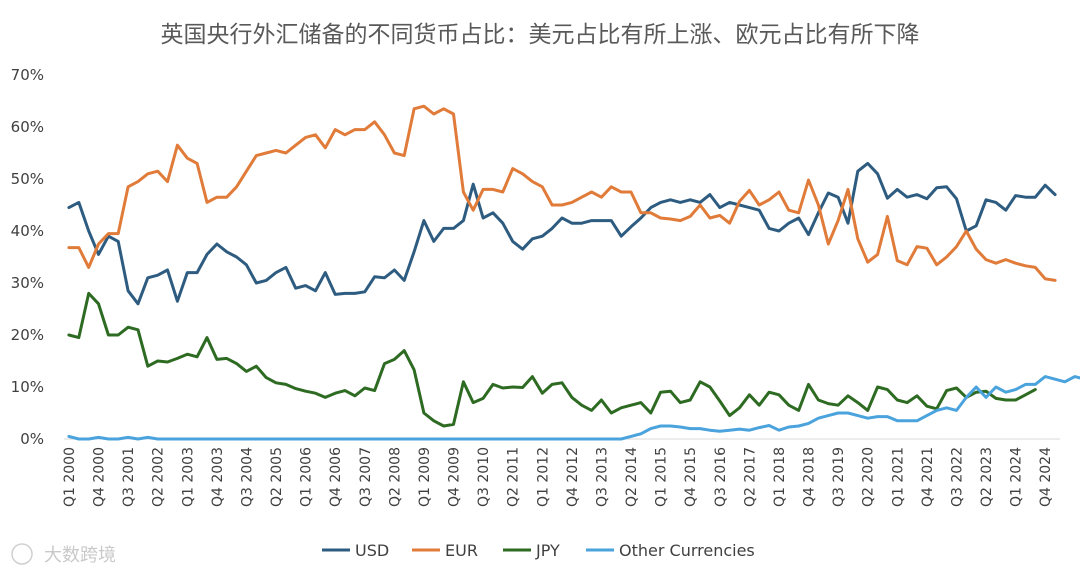  What do you see at coordinates (395, 477) in the screenshot?
I see `x-tick-label: Q2 2008` at bounding box center [395, 477].